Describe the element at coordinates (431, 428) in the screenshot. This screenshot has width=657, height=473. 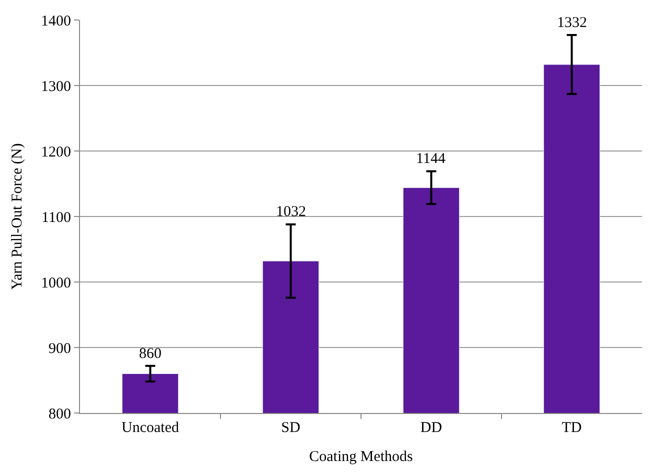
I see `x-tick-label: DD` at that location.